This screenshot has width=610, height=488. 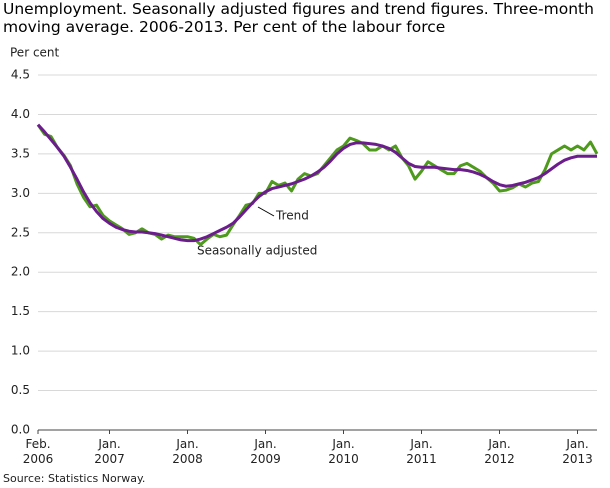 I want to click on y-tick-label: 1.0, so click(x=20, y=351).